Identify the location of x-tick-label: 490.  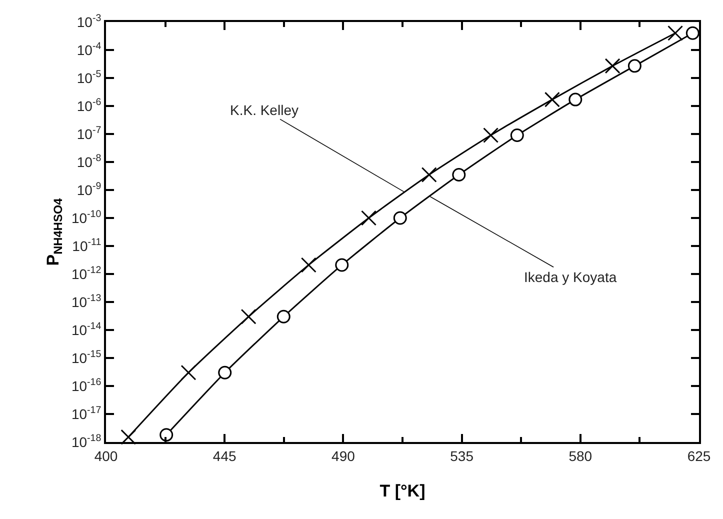
(344, 456).